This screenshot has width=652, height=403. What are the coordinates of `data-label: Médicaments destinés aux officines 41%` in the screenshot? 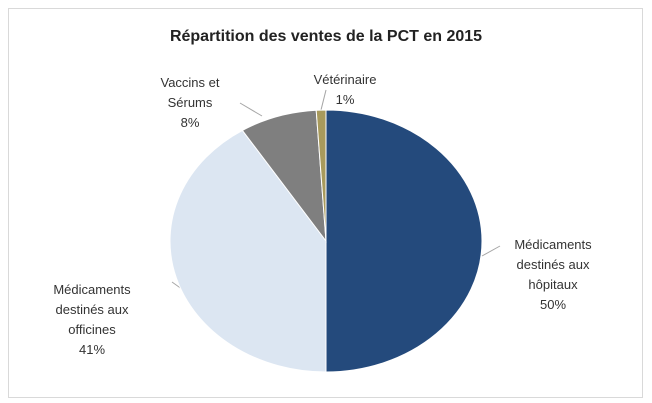 It's located at (92, 320).